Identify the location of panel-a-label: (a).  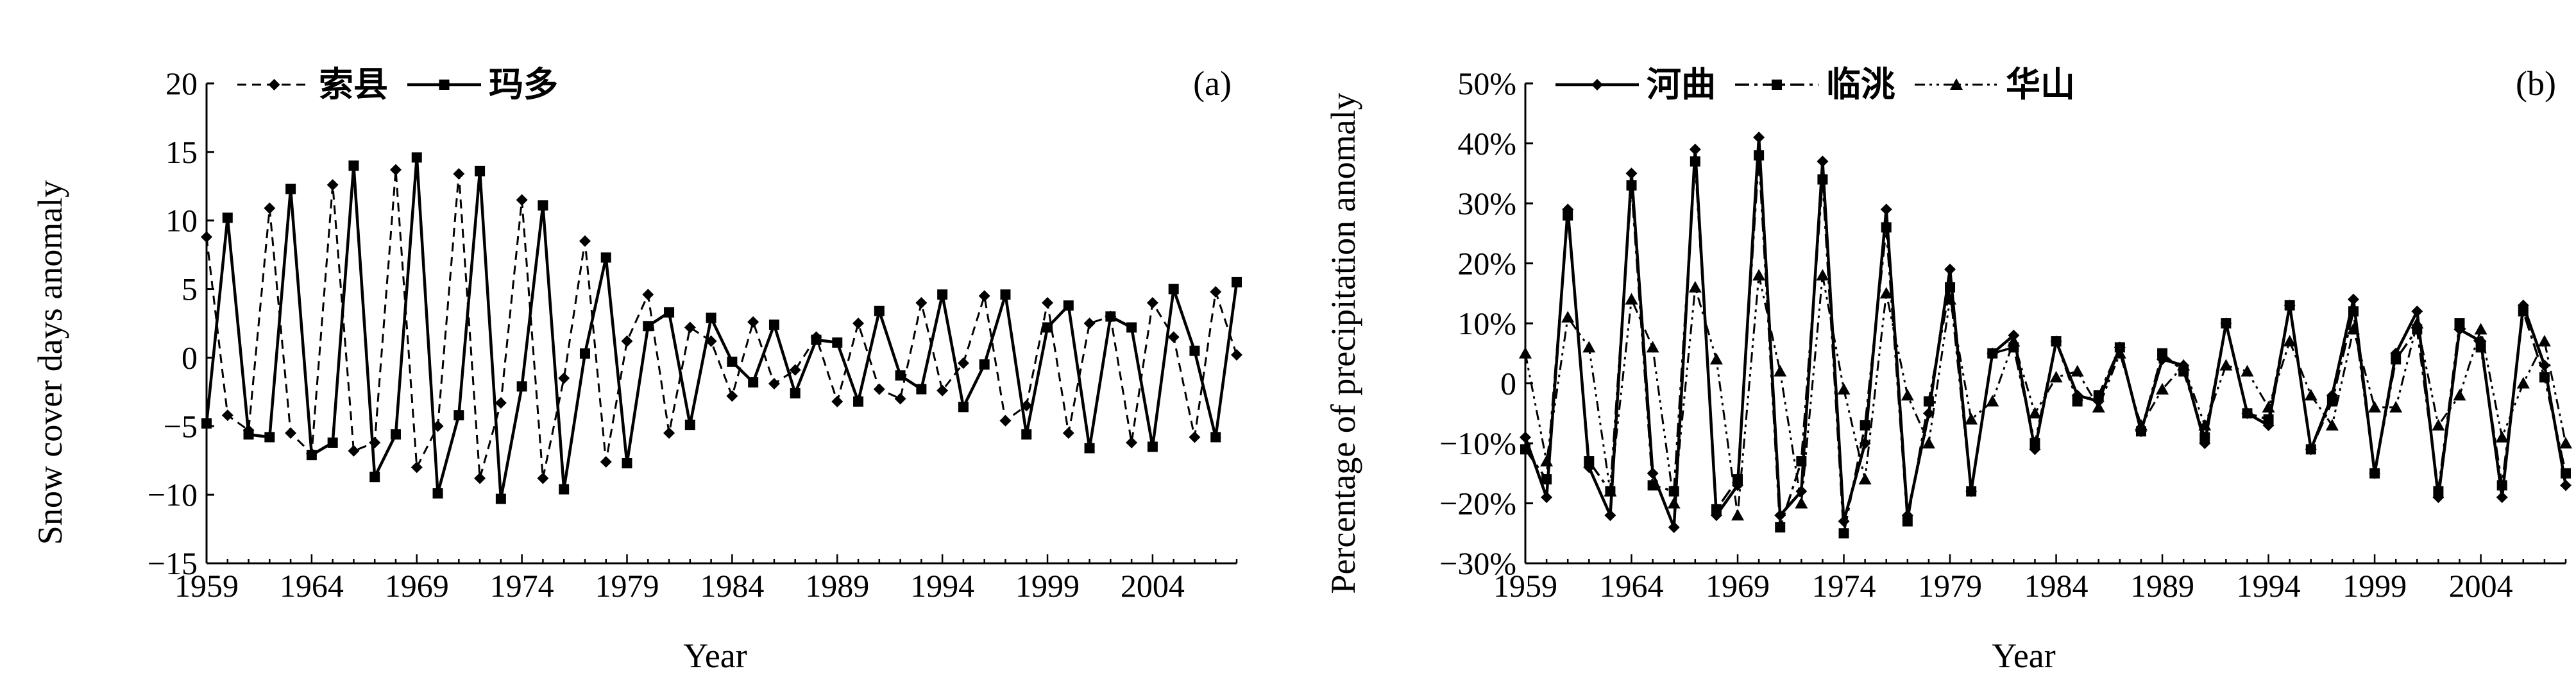
(1212, 83).